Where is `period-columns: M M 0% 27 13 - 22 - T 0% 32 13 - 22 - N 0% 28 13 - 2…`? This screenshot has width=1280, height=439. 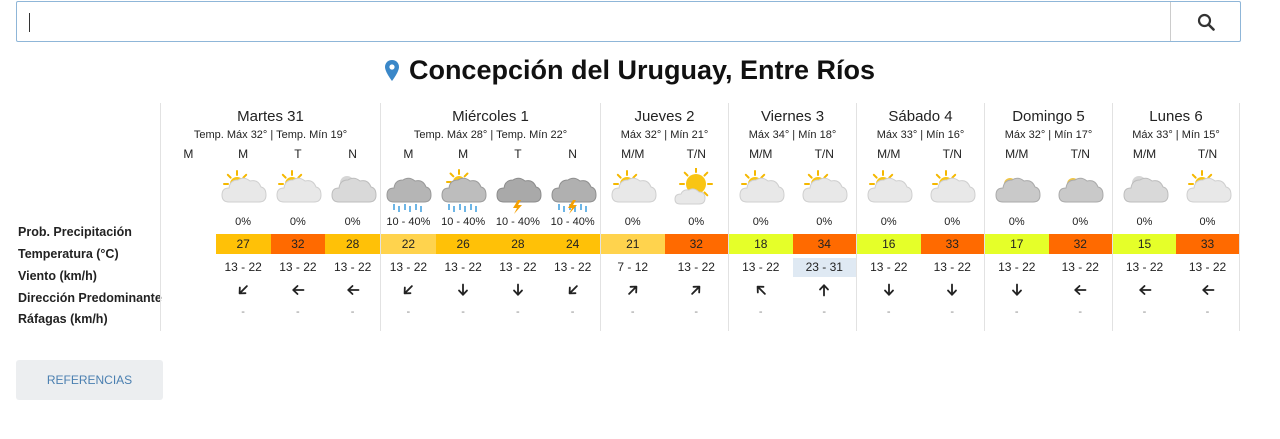 period-columns: M M 0% 27 13 - 22 - T 0% 32 13 - 22 - N 0% 28 13 - 2… is located at coordinates (270, 238).